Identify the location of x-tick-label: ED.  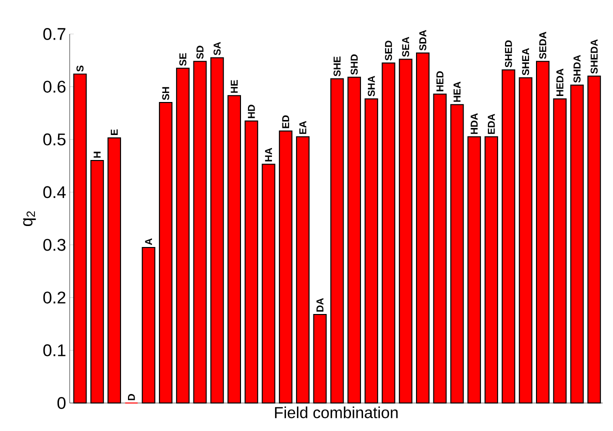
(286, 121).